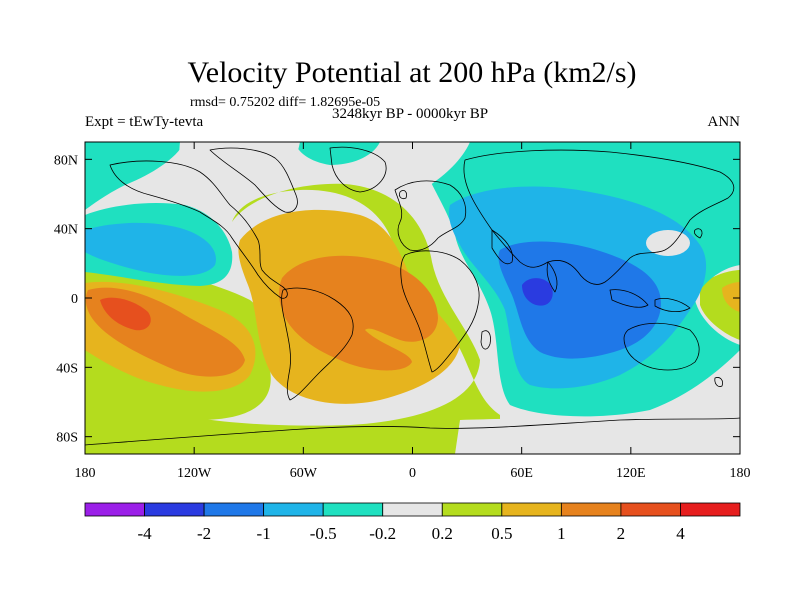 This screenshot has height=600, width=800. I want to click on x-tick-label: 0, so click(412, 473).